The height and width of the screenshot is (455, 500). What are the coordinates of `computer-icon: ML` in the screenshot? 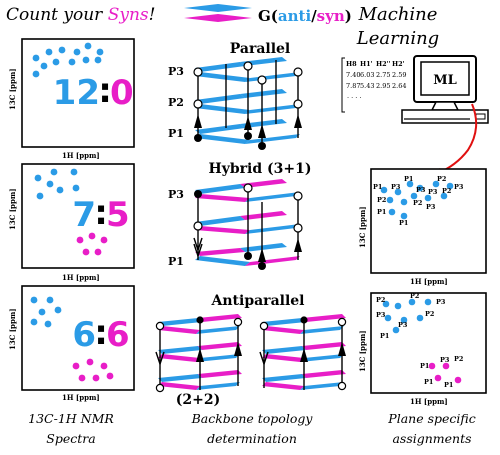 It's located at (445, 89).